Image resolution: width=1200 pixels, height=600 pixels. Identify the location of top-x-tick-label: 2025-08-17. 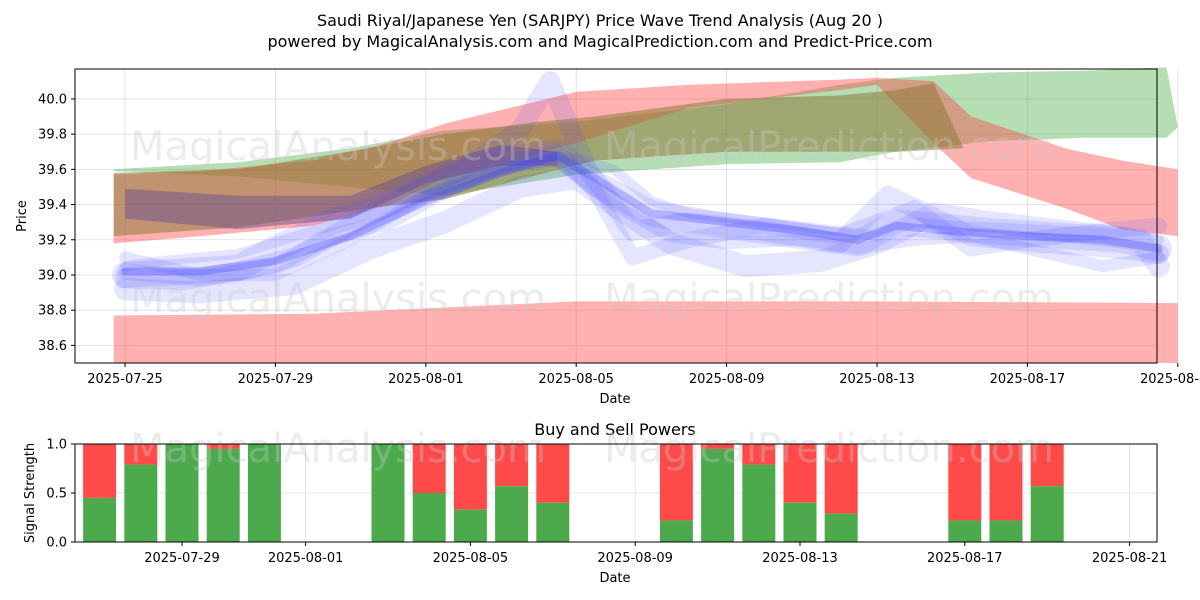
(1028, 379).